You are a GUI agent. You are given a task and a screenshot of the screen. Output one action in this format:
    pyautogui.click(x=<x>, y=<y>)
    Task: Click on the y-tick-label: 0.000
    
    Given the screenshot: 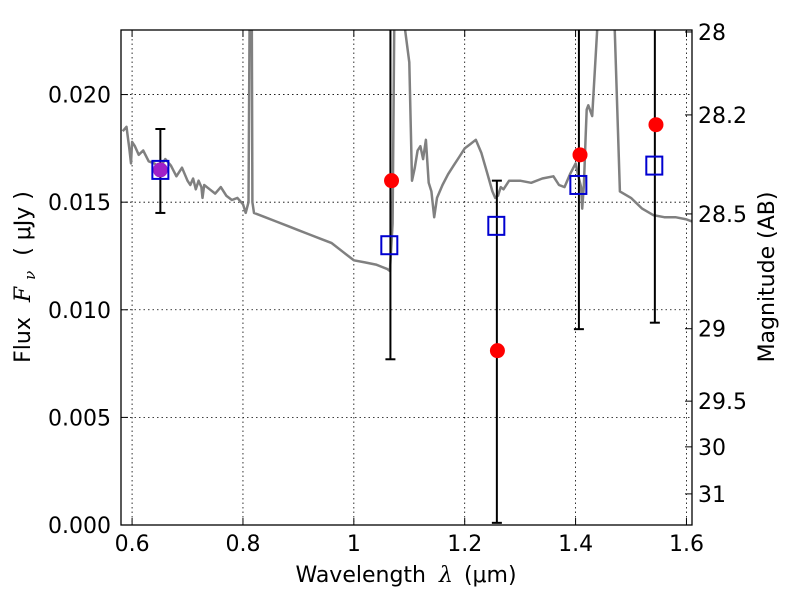 What is the action you would take?
    pyautogui.click(x=79, y=526)
    